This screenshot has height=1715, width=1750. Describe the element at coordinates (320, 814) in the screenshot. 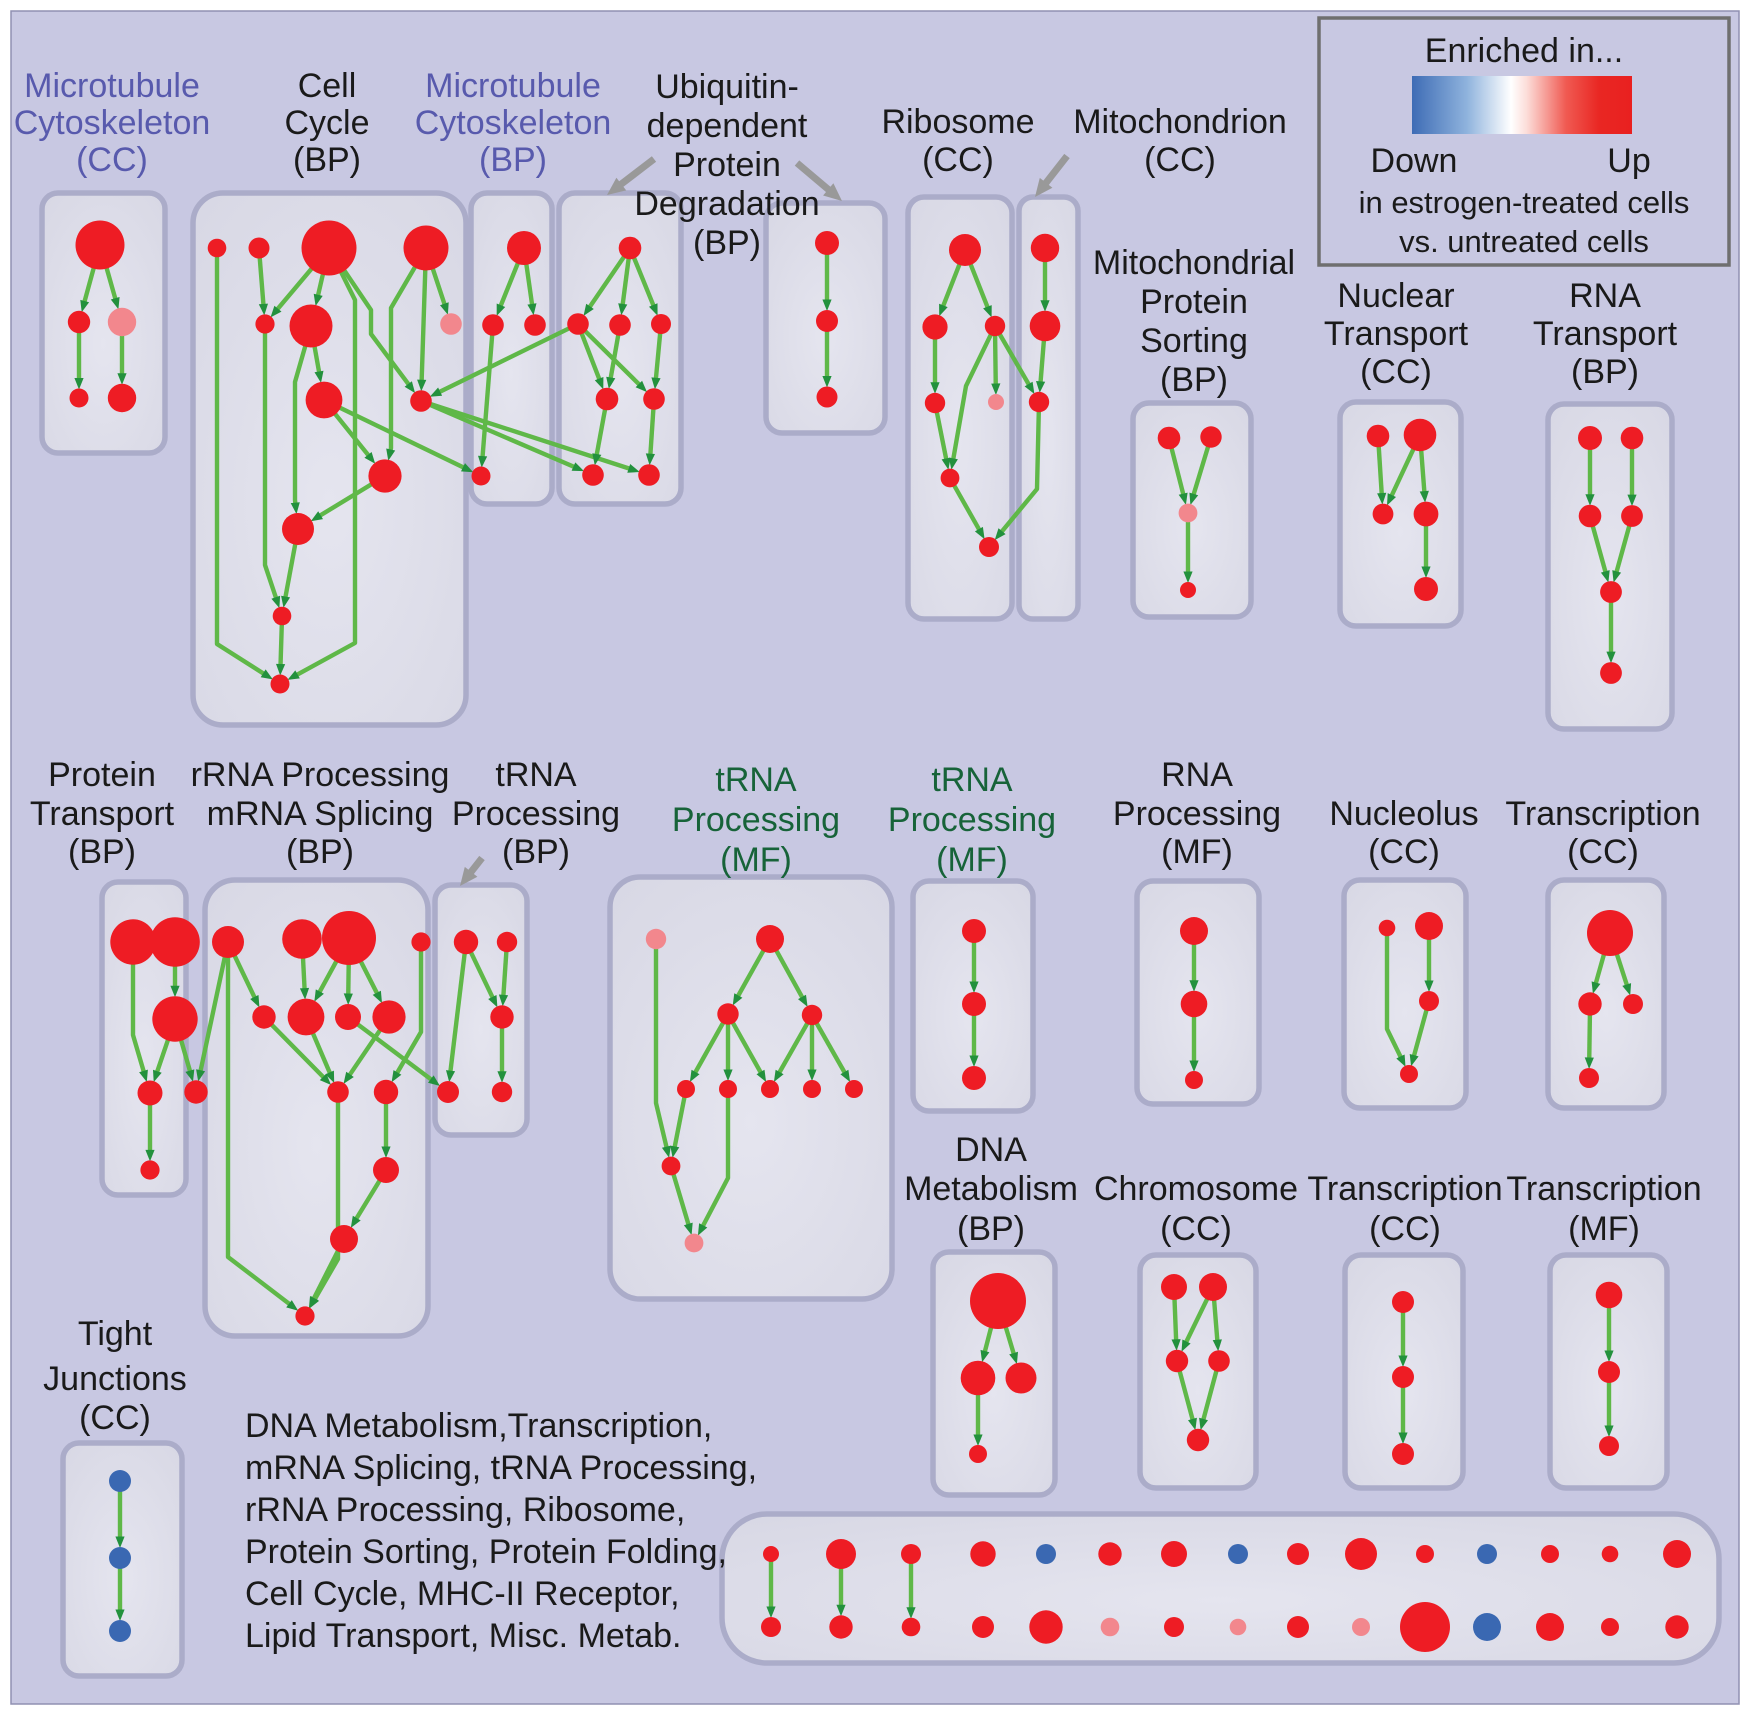

I see `svg-text: mRNA Splicing` at that location.